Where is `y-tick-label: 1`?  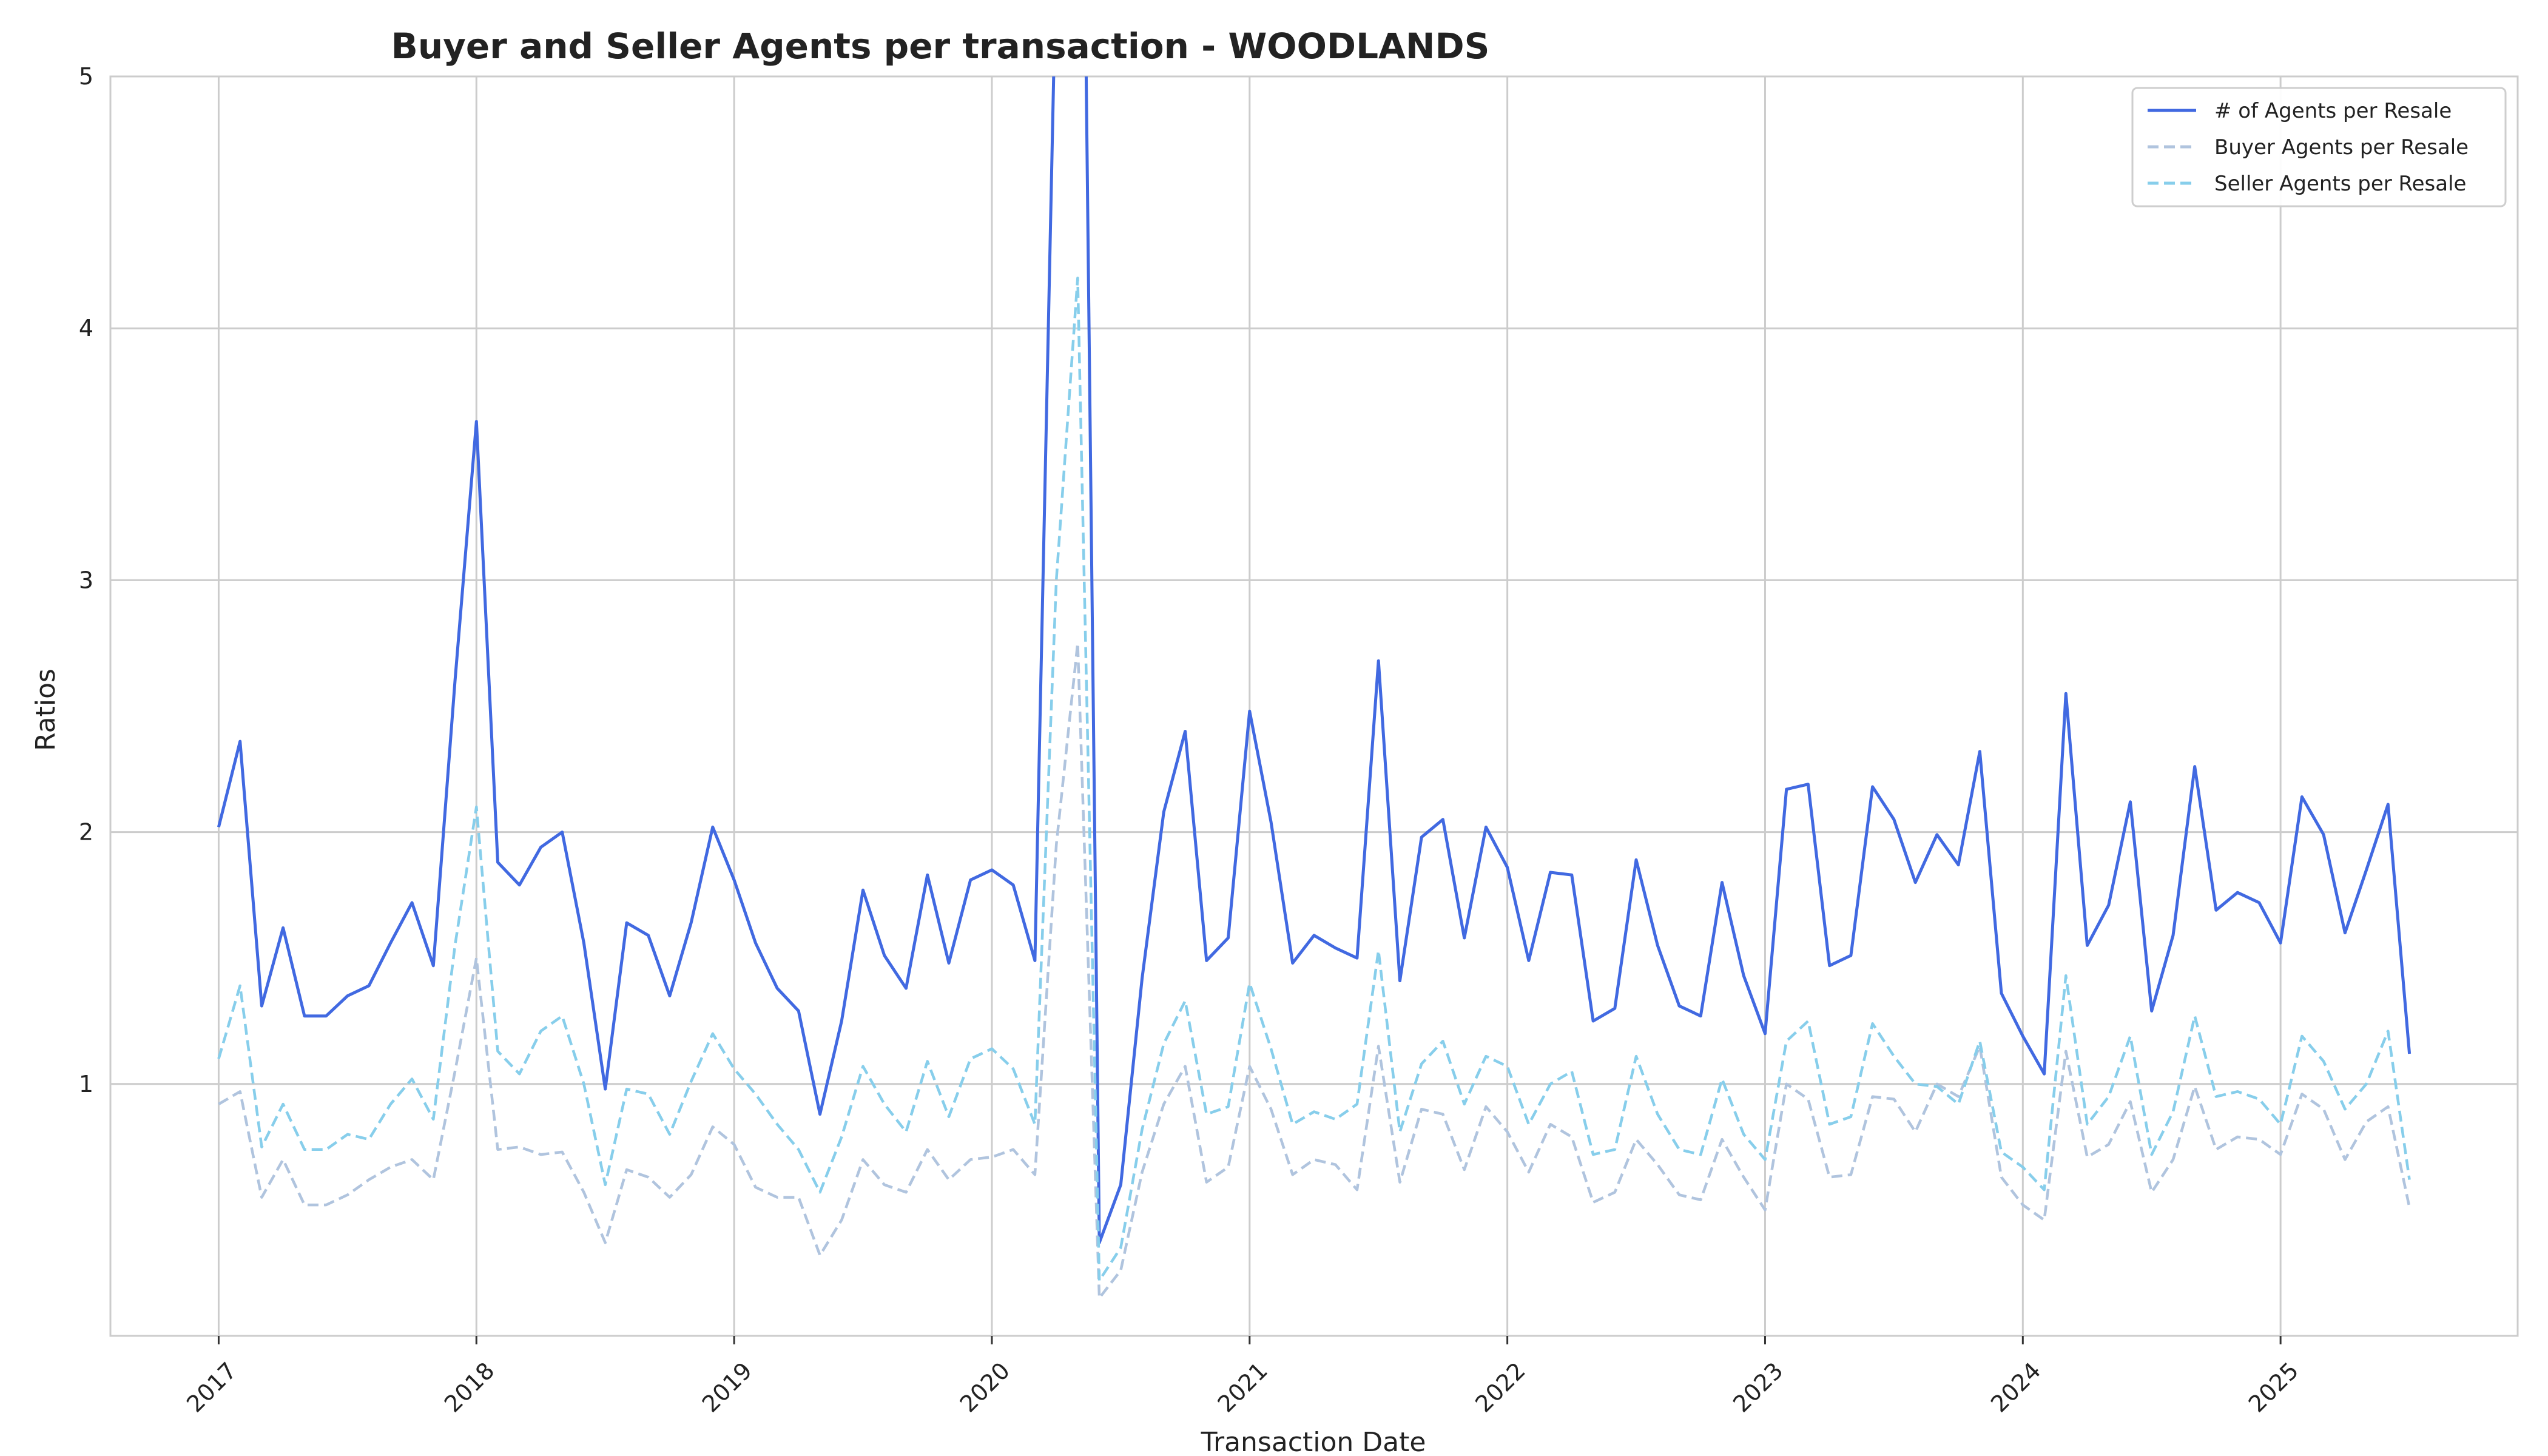 y-tick-label: 1 is located at coordinates (86, 1084).